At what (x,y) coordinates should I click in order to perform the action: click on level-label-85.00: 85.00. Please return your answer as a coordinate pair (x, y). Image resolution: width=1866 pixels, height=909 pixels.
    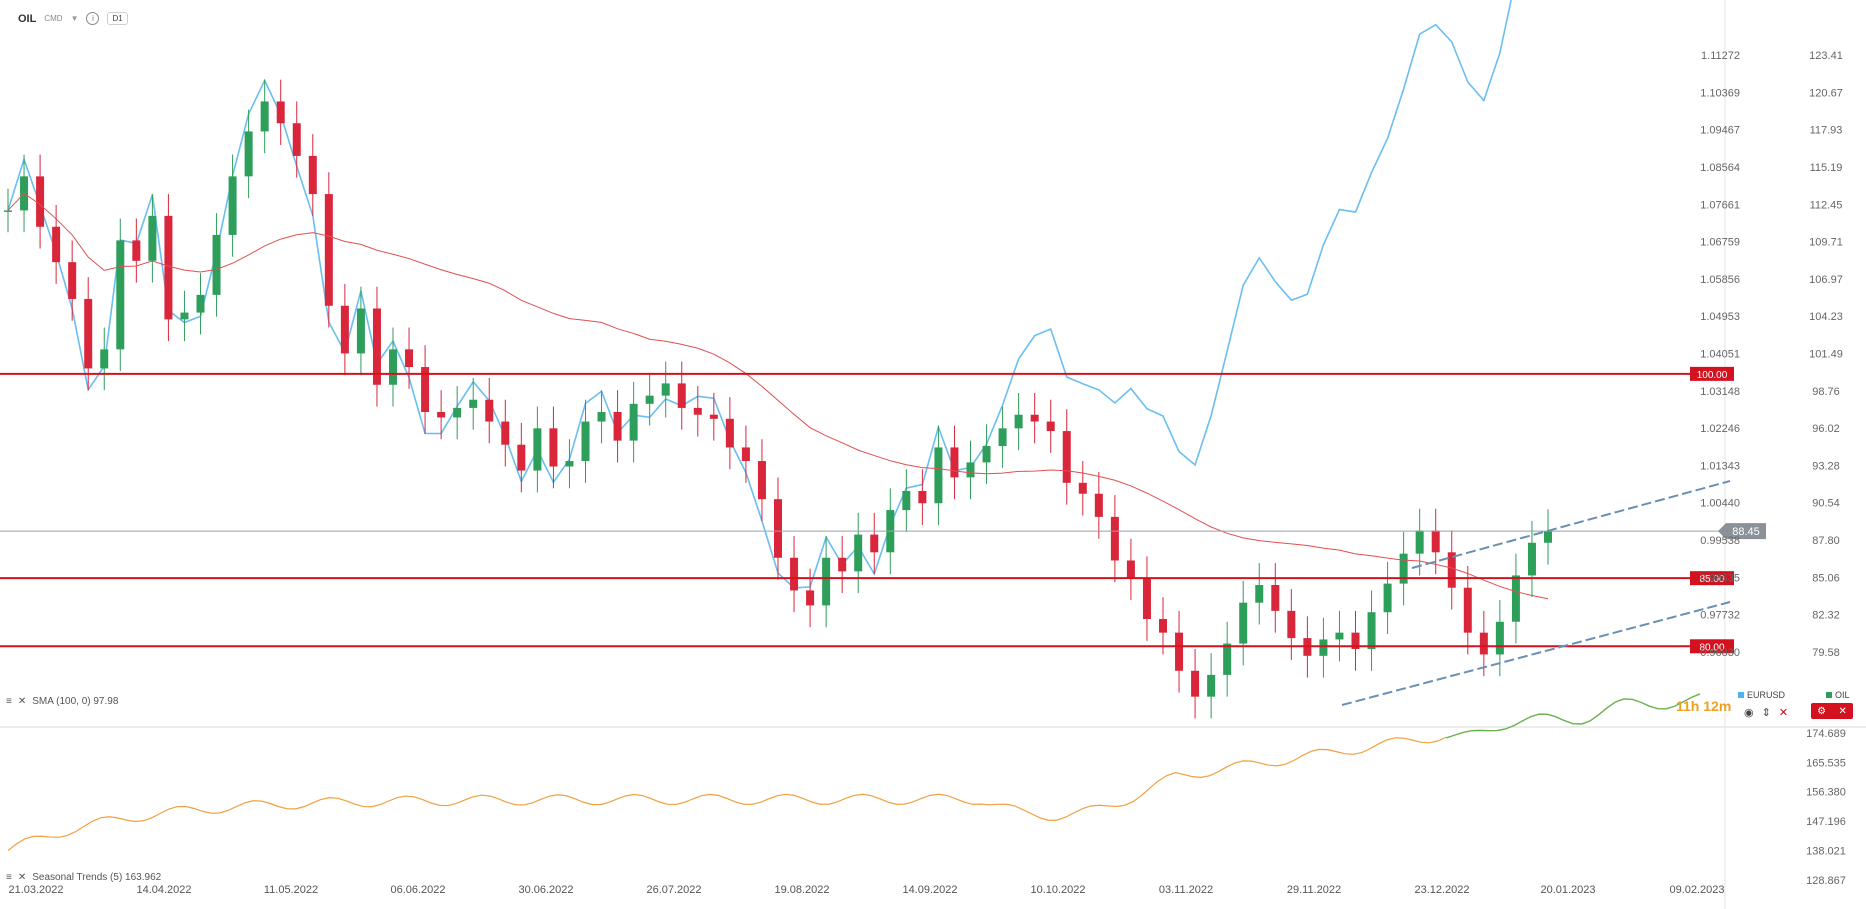
    Looking at the image, I should click on (1711, 579).